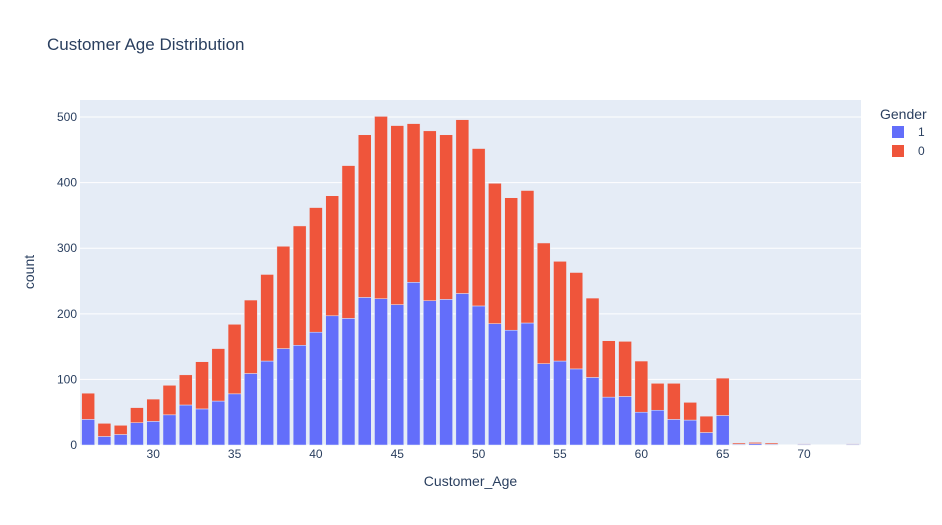  Describe the element at coordinates (921, 132) in the screenshot. I see `legend-label: 1` at that location.